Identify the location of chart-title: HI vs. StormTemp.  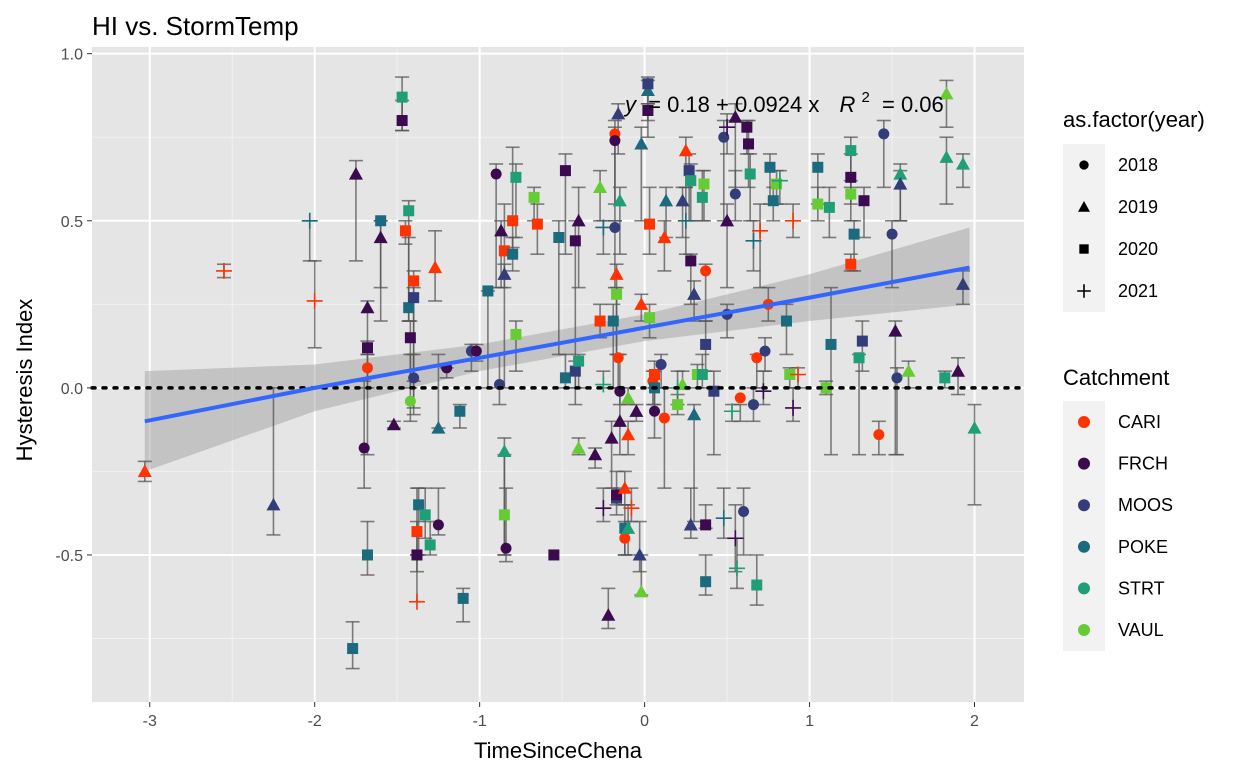
(195, 26).